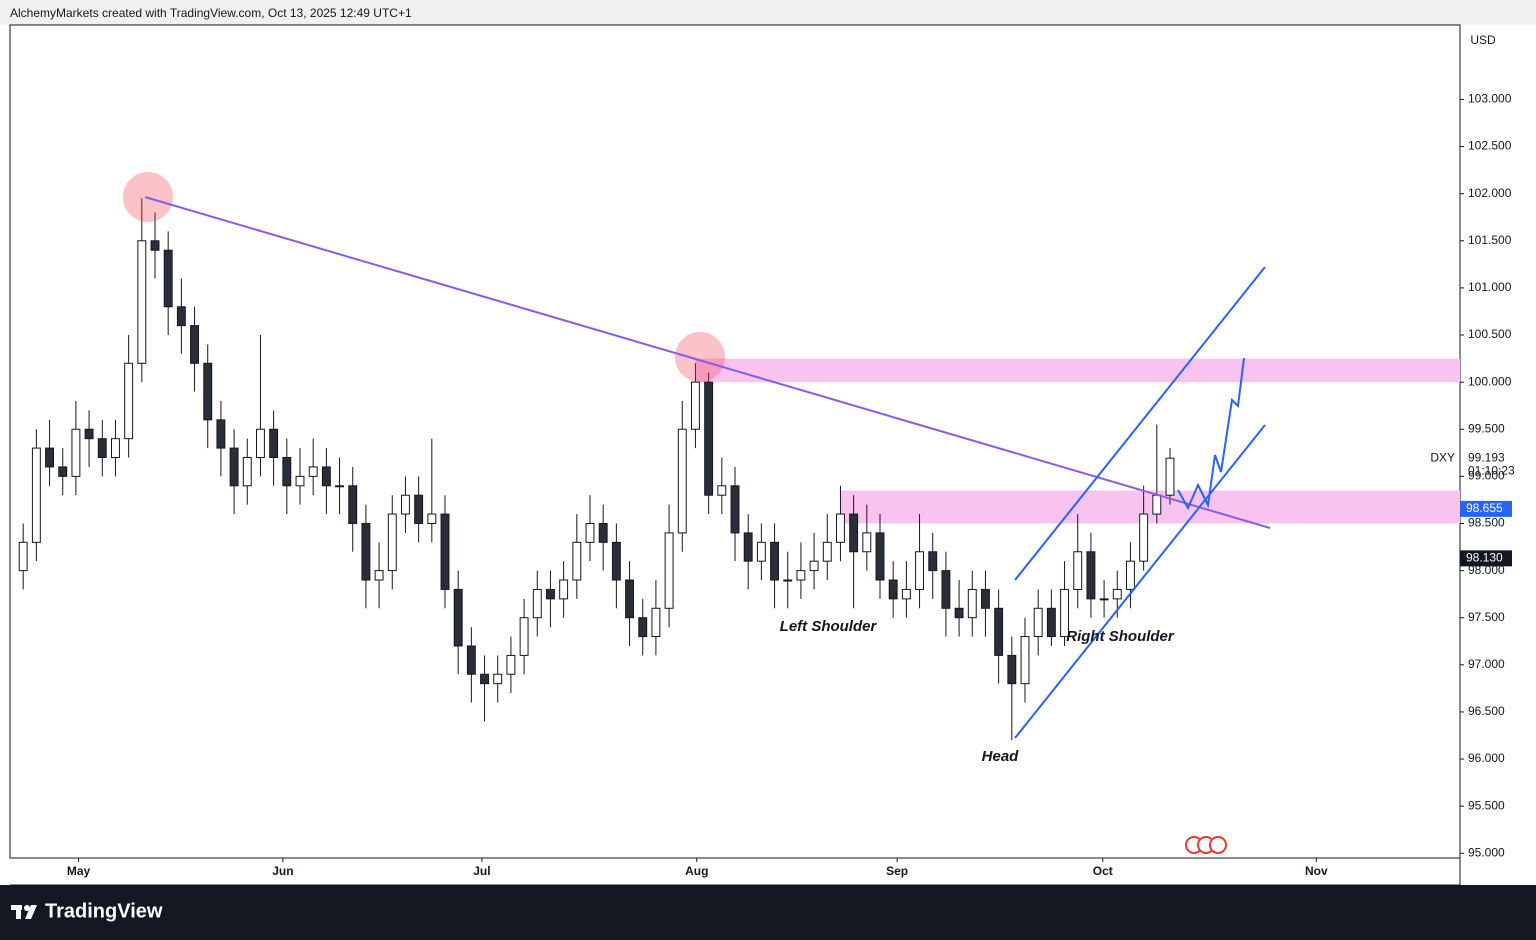  What do you see at coordinates (1140, 423) in the screenshot?
I see `channel-upper` at bounding box center [1140, 423].